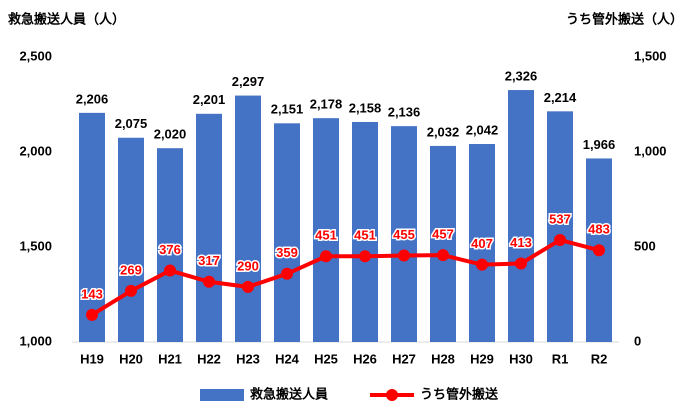 The image size is (691, 408). What do you see at coordinates (624, 18) in the screenshot?
I see `y2-axis-title: うち管外搬送（人）` at bounding box center [624, 18].